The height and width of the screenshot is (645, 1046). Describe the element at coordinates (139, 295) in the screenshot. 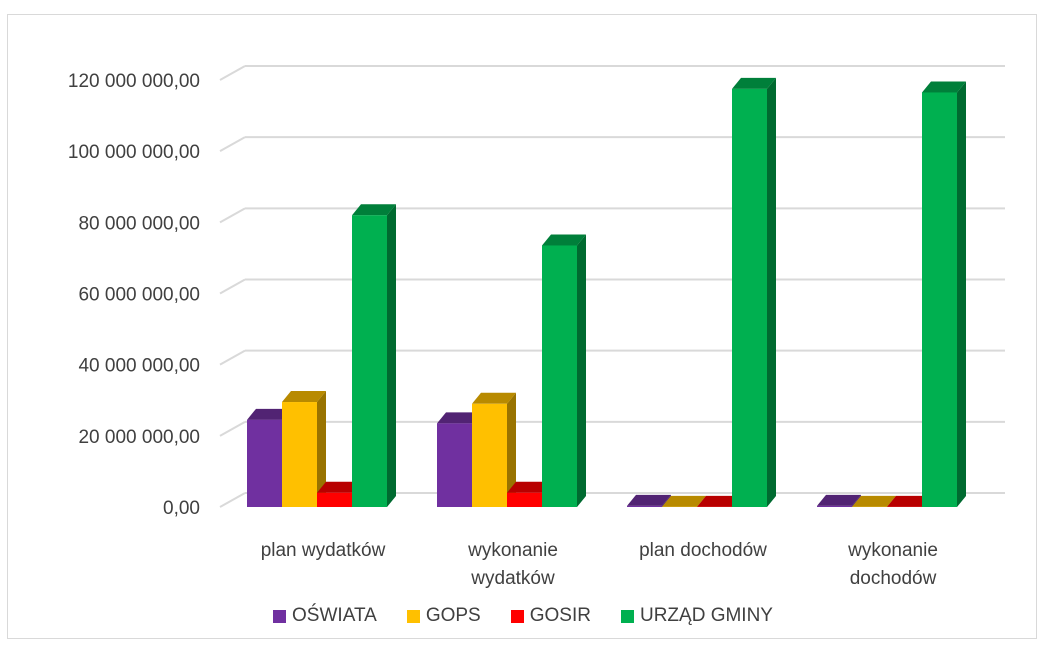

I see `y-tick-label: 60 000 000,00` at that location.